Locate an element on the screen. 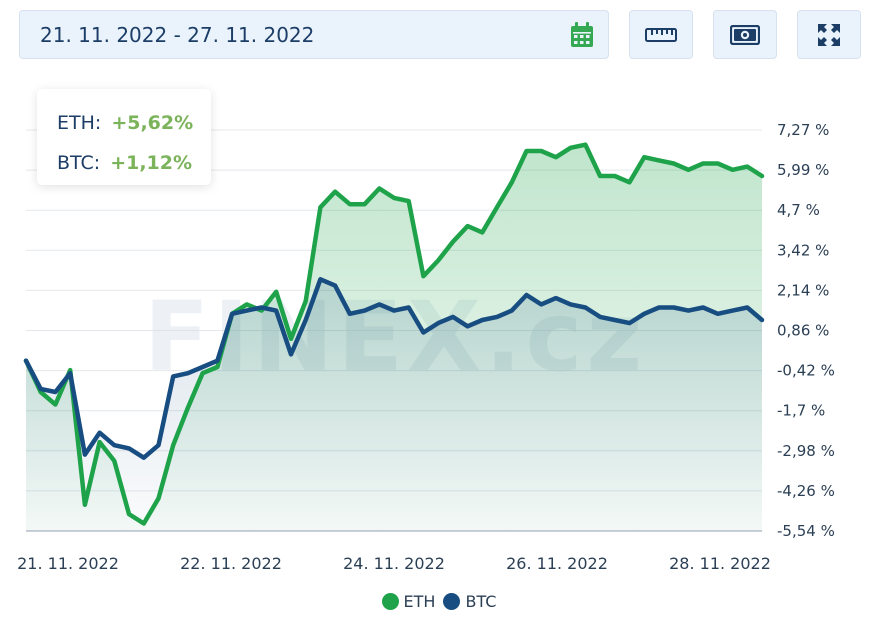 This screenshot has width=878, height=620. tooltip-value: +1,12% is located at coordinates (151, 163).